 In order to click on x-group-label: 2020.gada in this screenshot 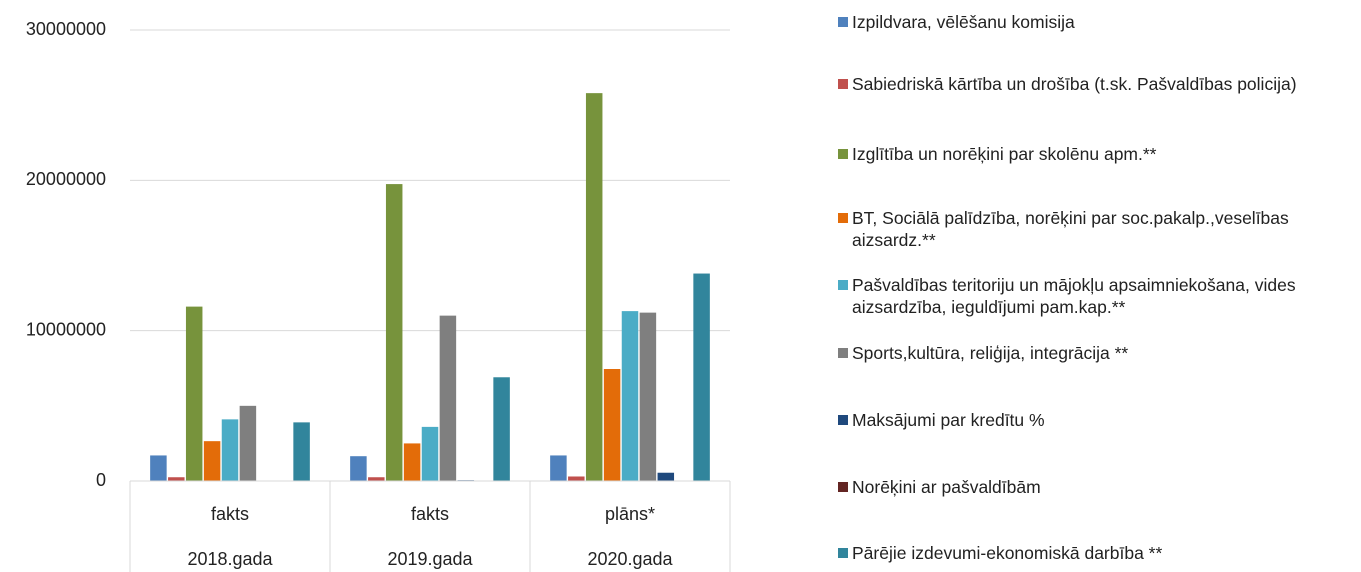, I will do `click(630, 559)`.